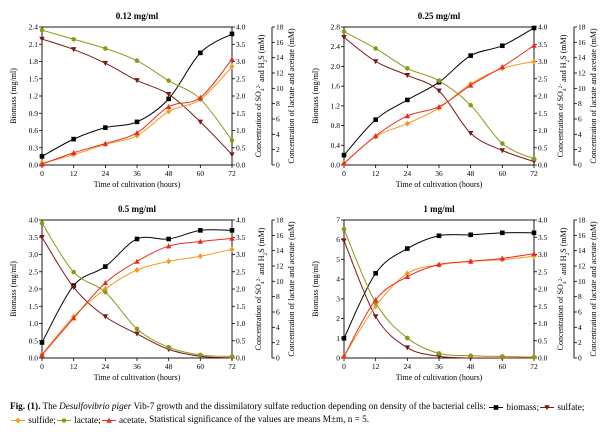 This screenshot has height=434, width=600. I want to click on left-tick-label: 1.5, so click(34, 78).